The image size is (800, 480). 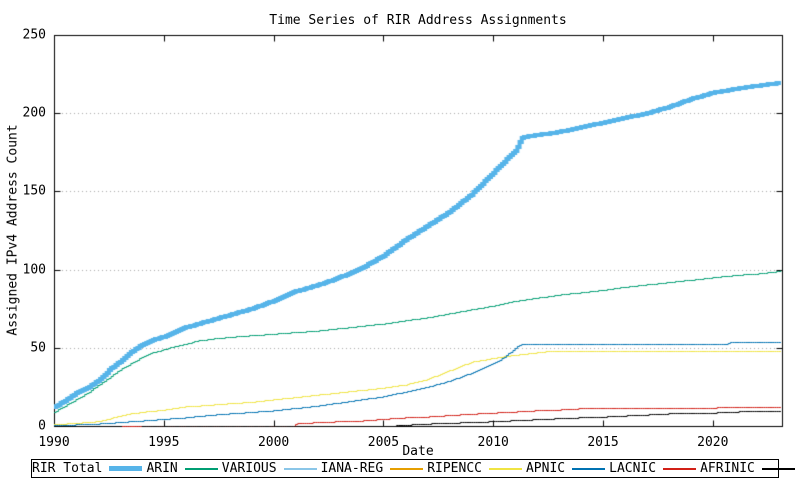 I want to click on legend-entry: IANA-REG, so click(x=374, y=468).